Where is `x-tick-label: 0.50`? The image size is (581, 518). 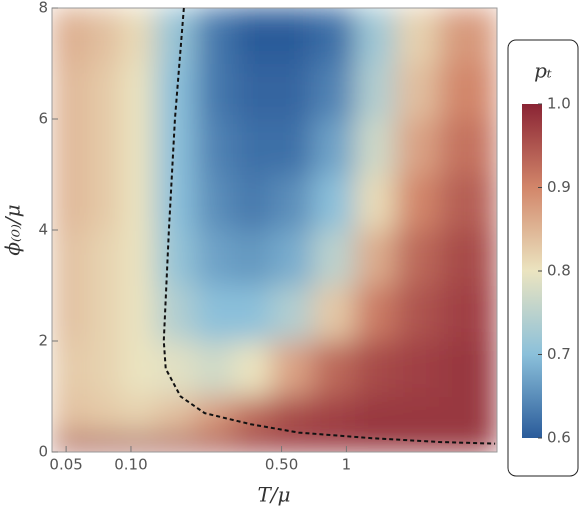 x-tick-label: 0.50 is located at coordinates (281, 465).